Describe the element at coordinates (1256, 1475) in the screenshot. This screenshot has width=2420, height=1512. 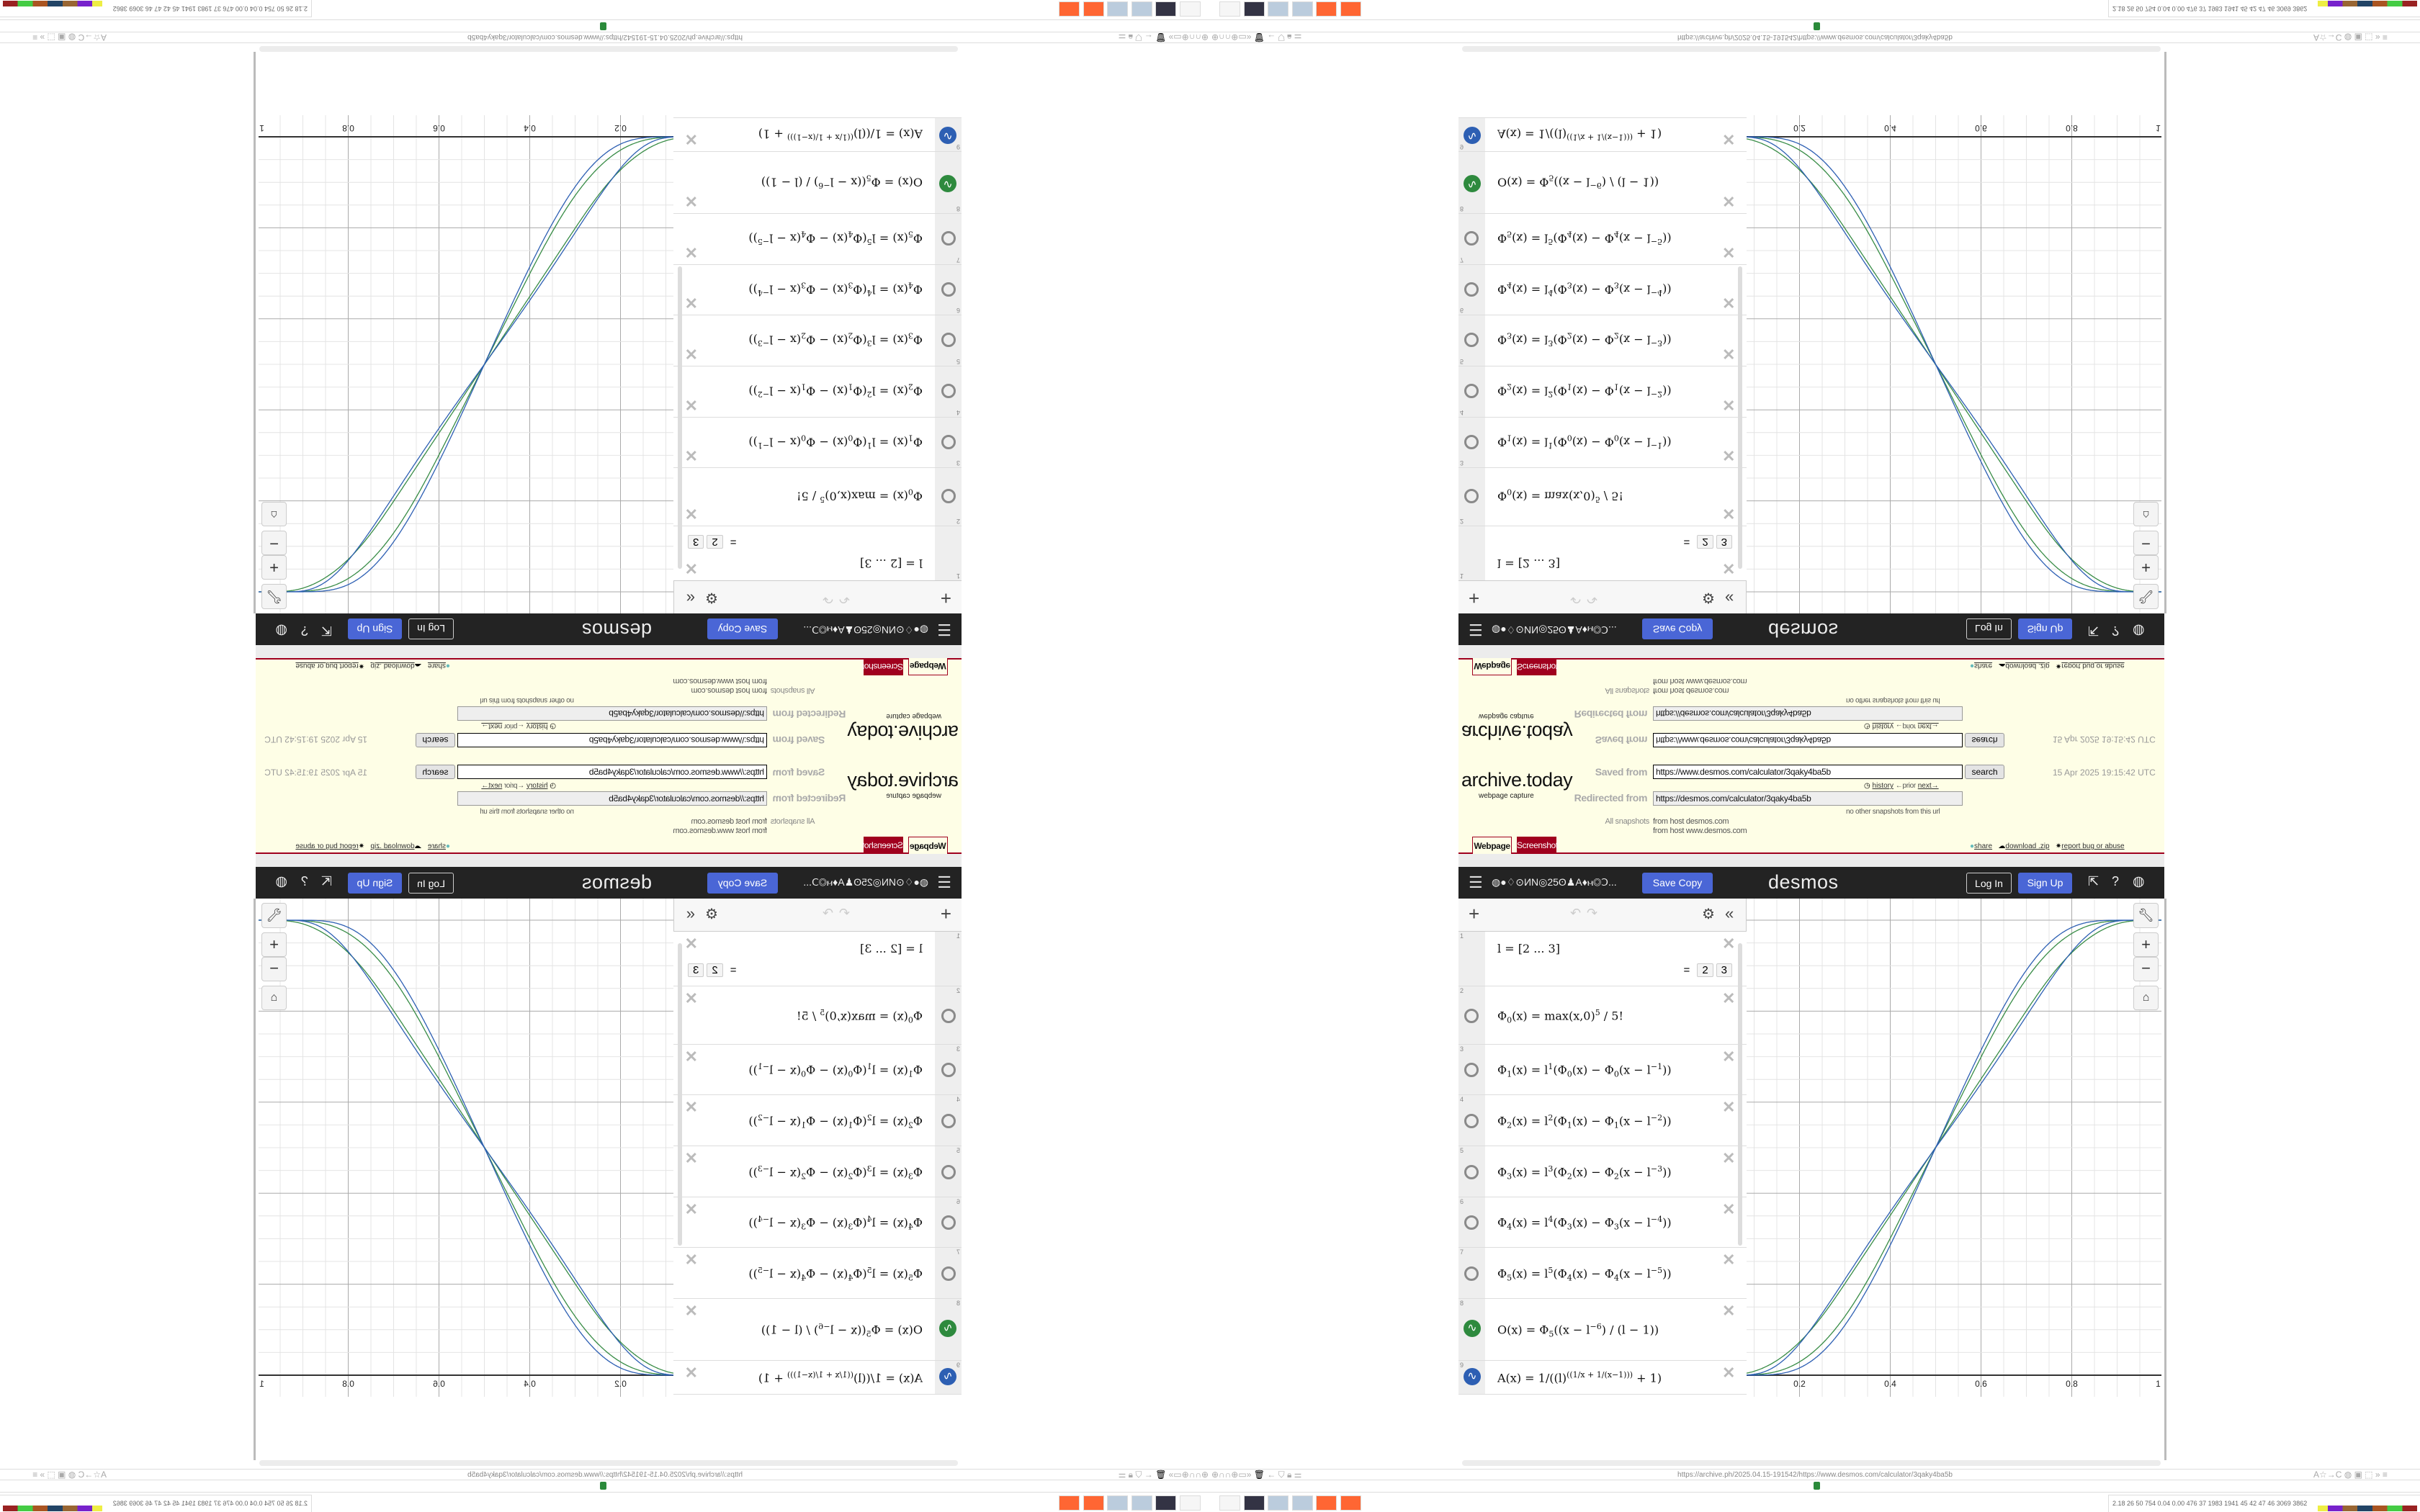
I see `toolbar-left-icons: ⊕∩∩⊕▭» 🗑︎ ← ⛉ 🔒︎ ⚌` at that location.